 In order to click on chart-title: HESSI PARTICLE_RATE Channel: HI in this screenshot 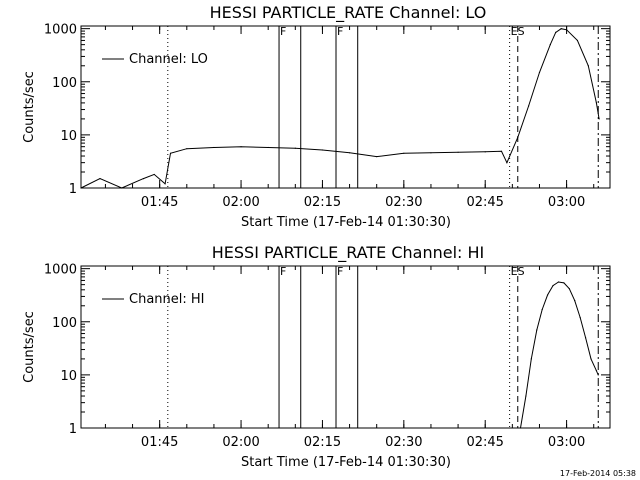, I will do `click(348, 253)`.